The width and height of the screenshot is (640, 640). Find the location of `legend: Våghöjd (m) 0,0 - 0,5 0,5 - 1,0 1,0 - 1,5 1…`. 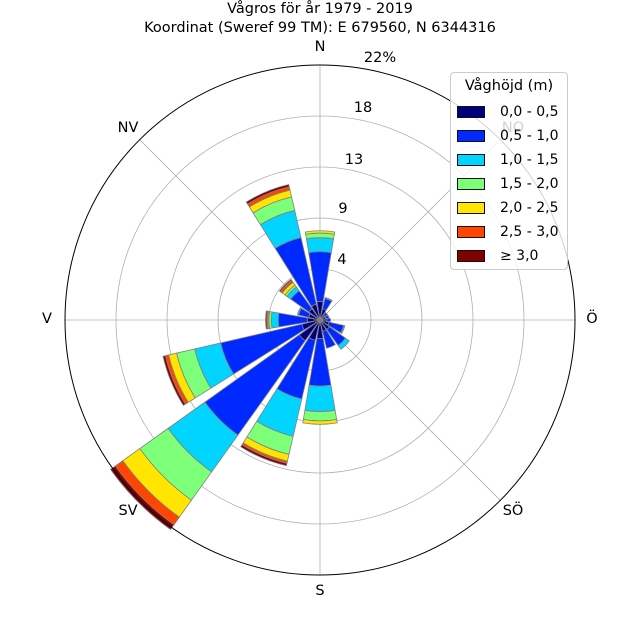

legend: Våghöjd (m) 0,0 - 0,5 0,5 - 1,0 1,0 - 1,5 1… is located at coordinates (509, 171).